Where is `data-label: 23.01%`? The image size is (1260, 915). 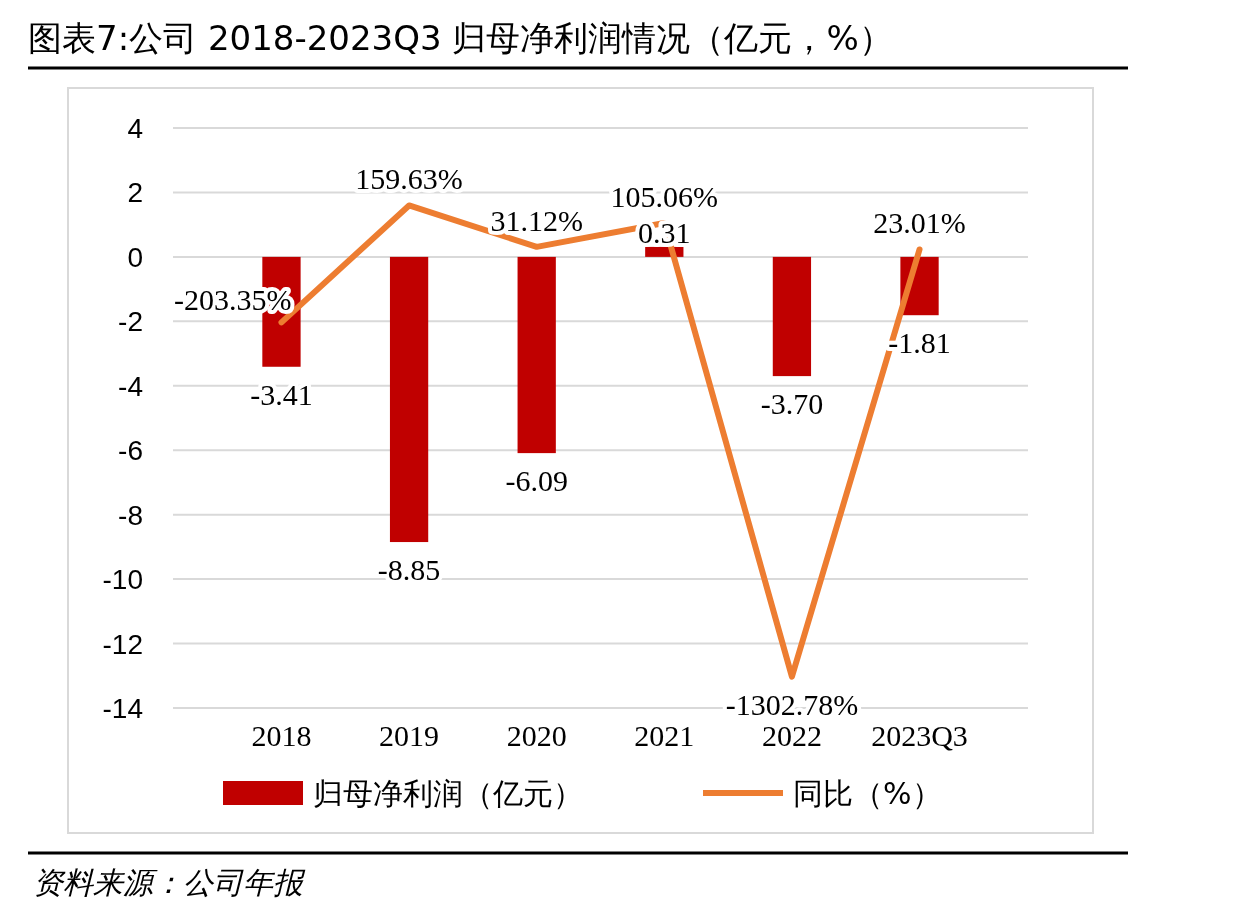
data-label: 23.01% is located at coordinates (919, 223).